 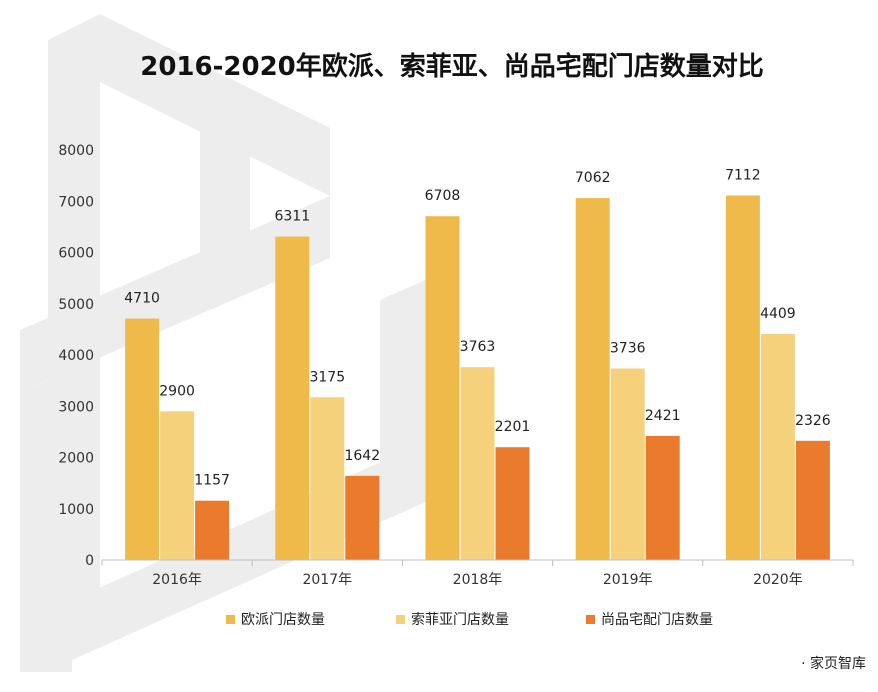 I want to click on data-label: 2900, so click(x=177, y=391).